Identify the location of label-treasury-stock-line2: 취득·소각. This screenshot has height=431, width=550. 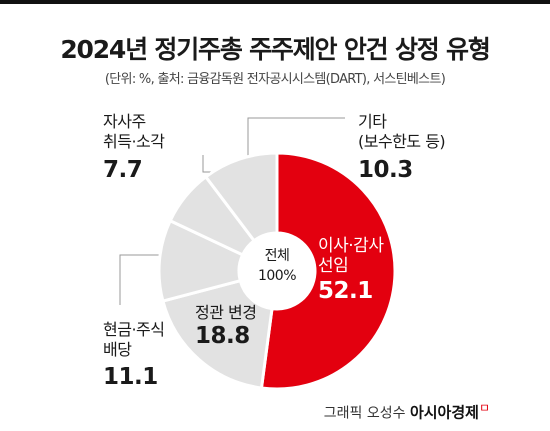
(134, 141).